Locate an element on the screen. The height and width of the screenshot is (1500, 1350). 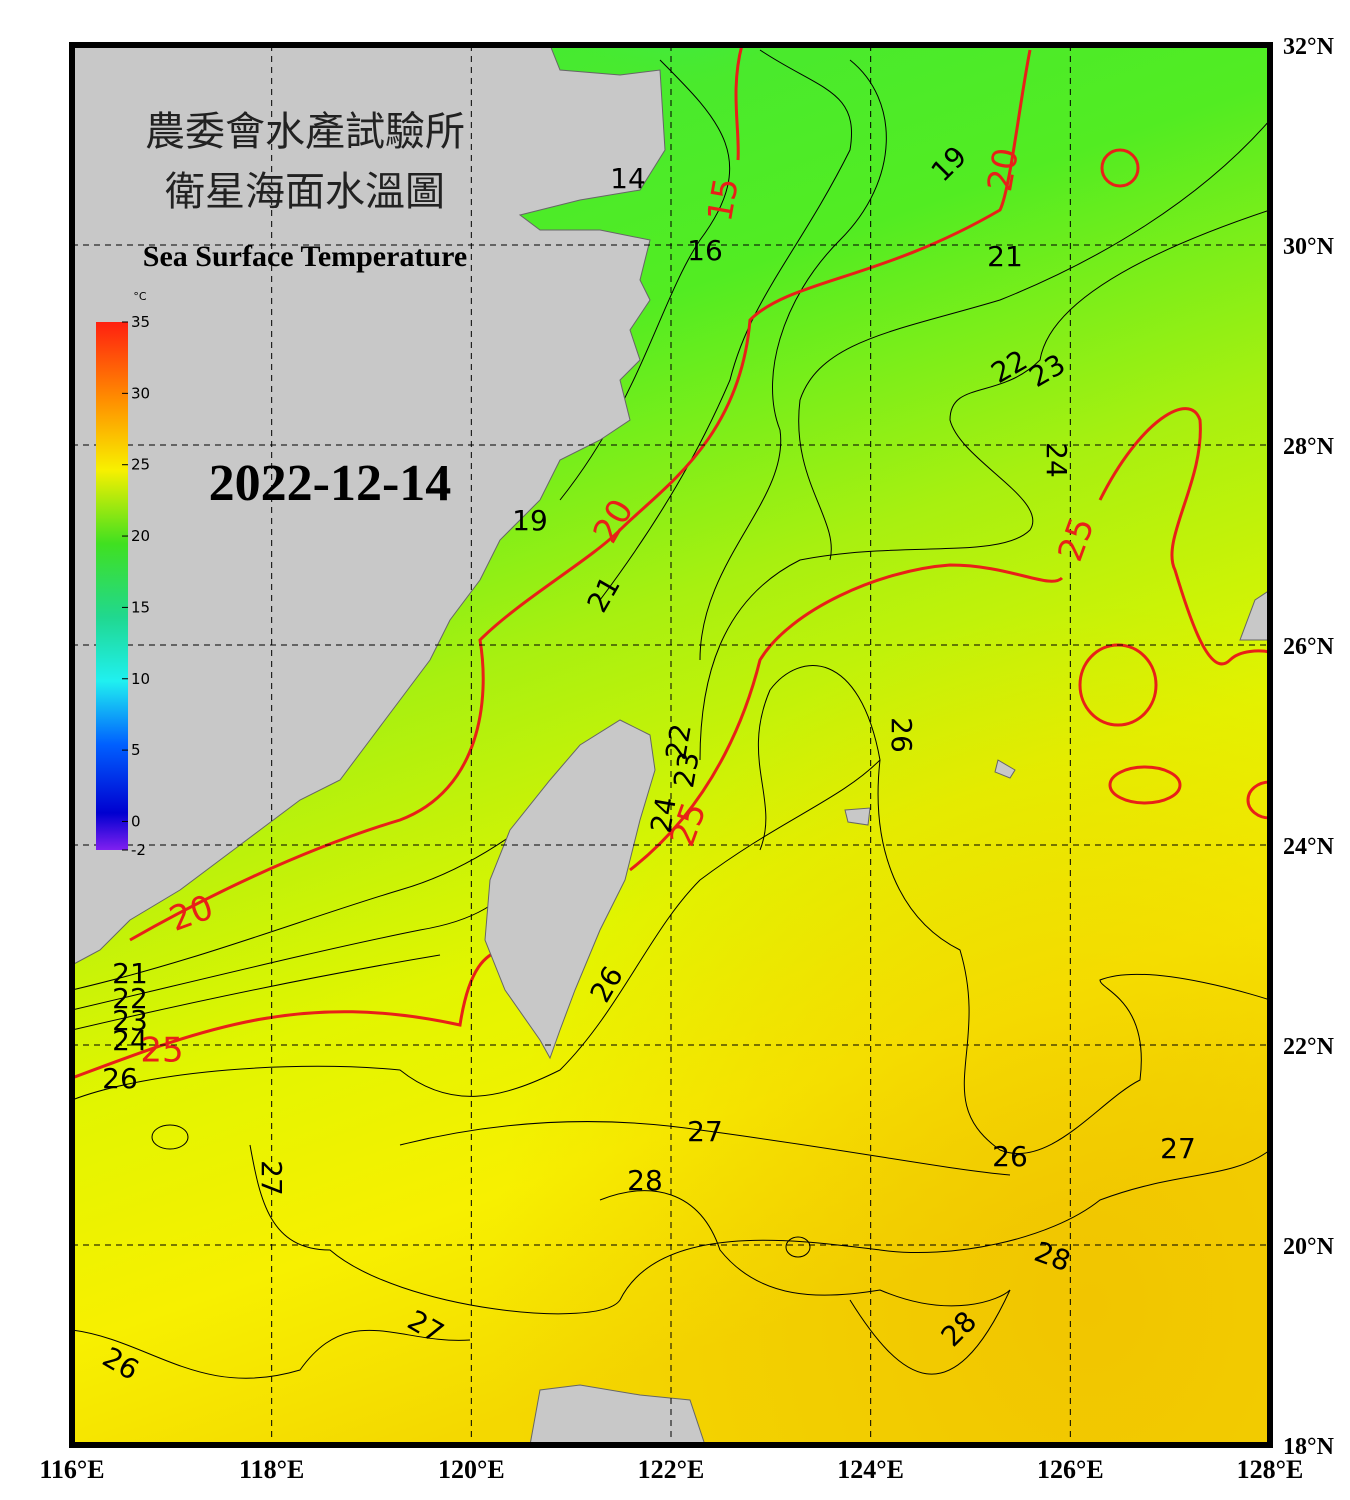
lat-tick-label: 28°N is located at coordinates (1309, 447).